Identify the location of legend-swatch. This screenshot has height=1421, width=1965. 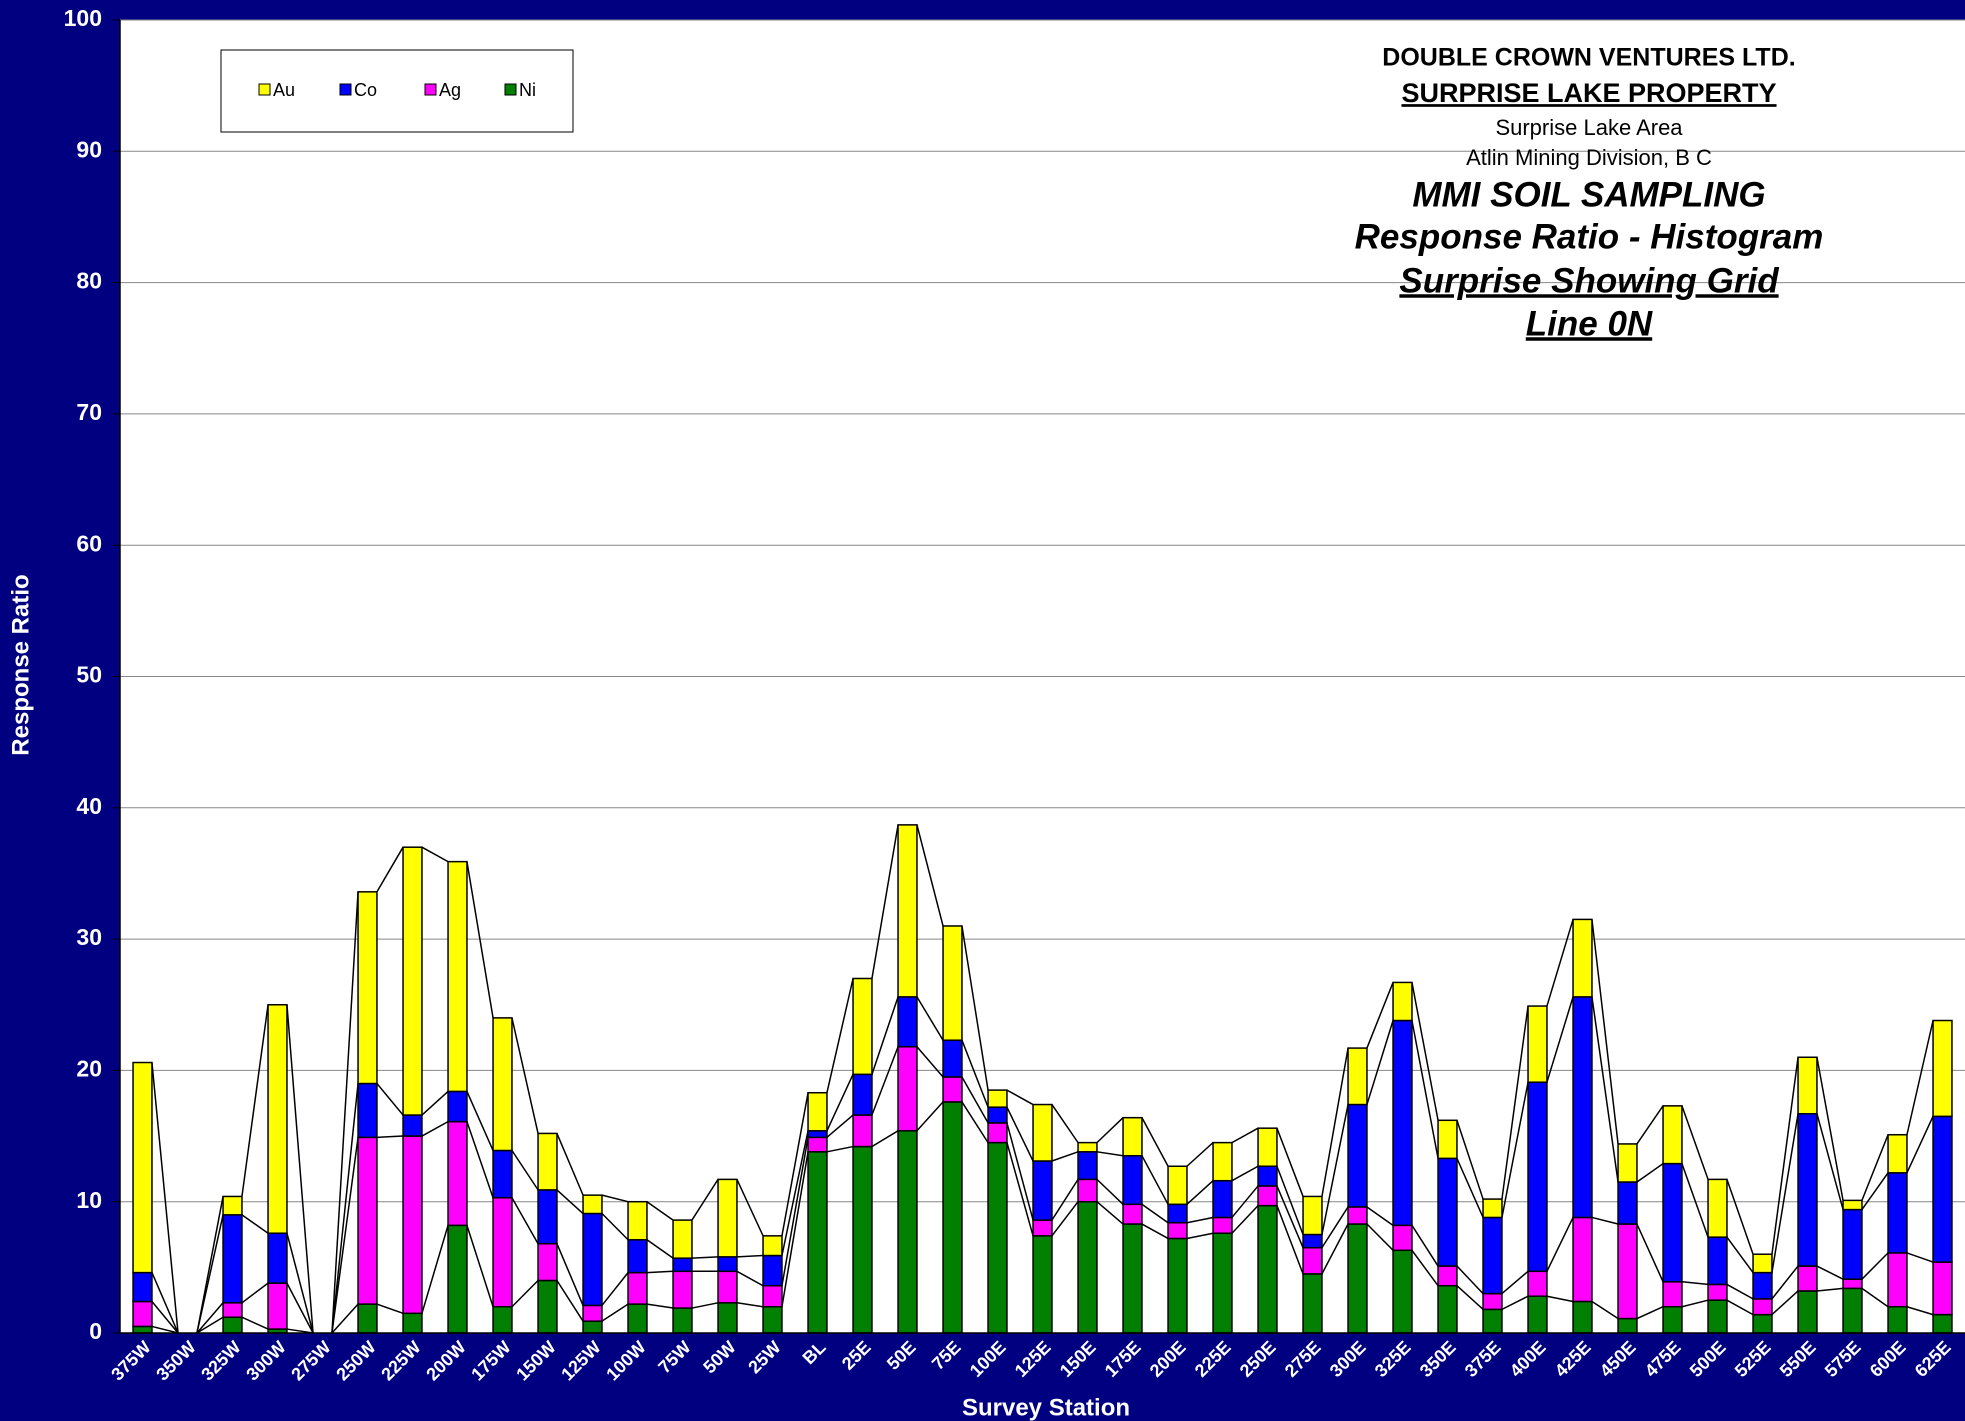
(510, 89).